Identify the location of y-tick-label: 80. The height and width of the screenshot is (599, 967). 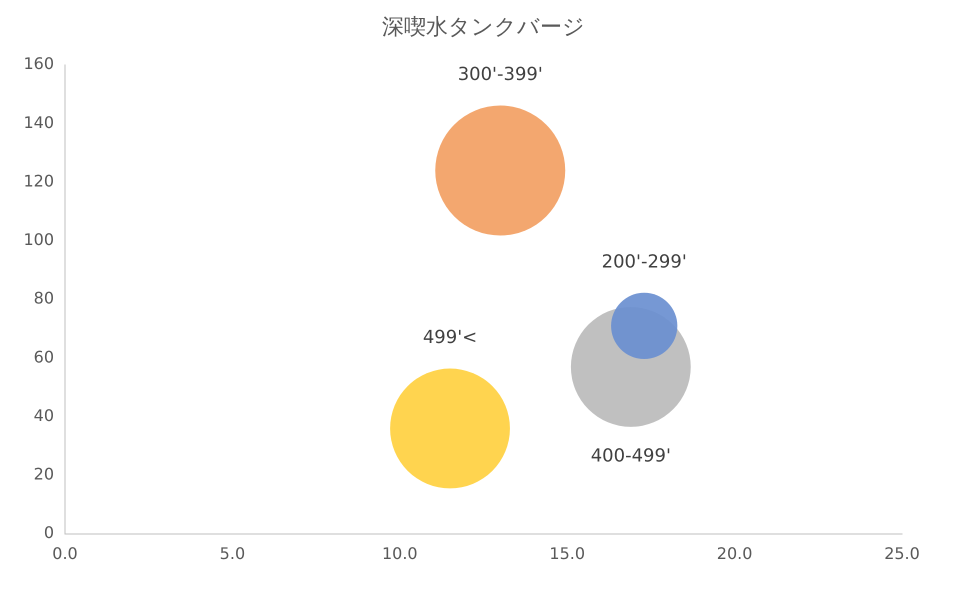
(44, 298).